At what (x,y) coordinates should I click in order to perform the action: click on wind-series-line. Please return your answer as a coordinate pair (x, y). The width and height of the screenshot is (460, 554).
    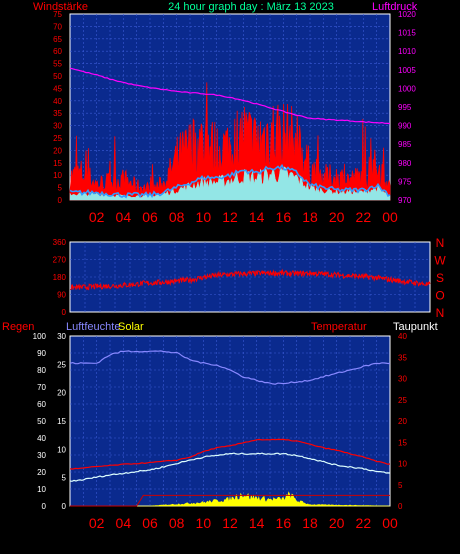
    Looking at the image, I should click on (230, 181).